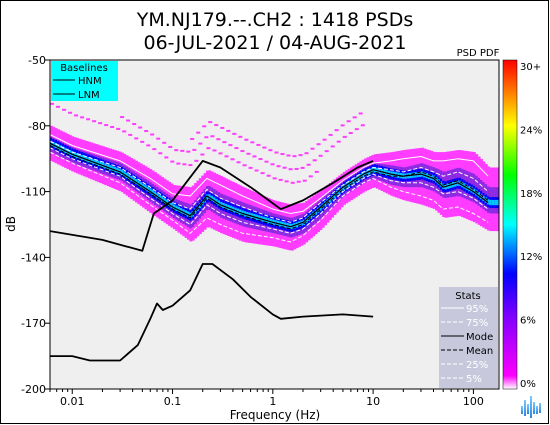 This screenshot has height=425, width=550. Describe the element at coordinates (90, 81) in the screenshot. I see `hnm-legend-label: HNM` at that location.